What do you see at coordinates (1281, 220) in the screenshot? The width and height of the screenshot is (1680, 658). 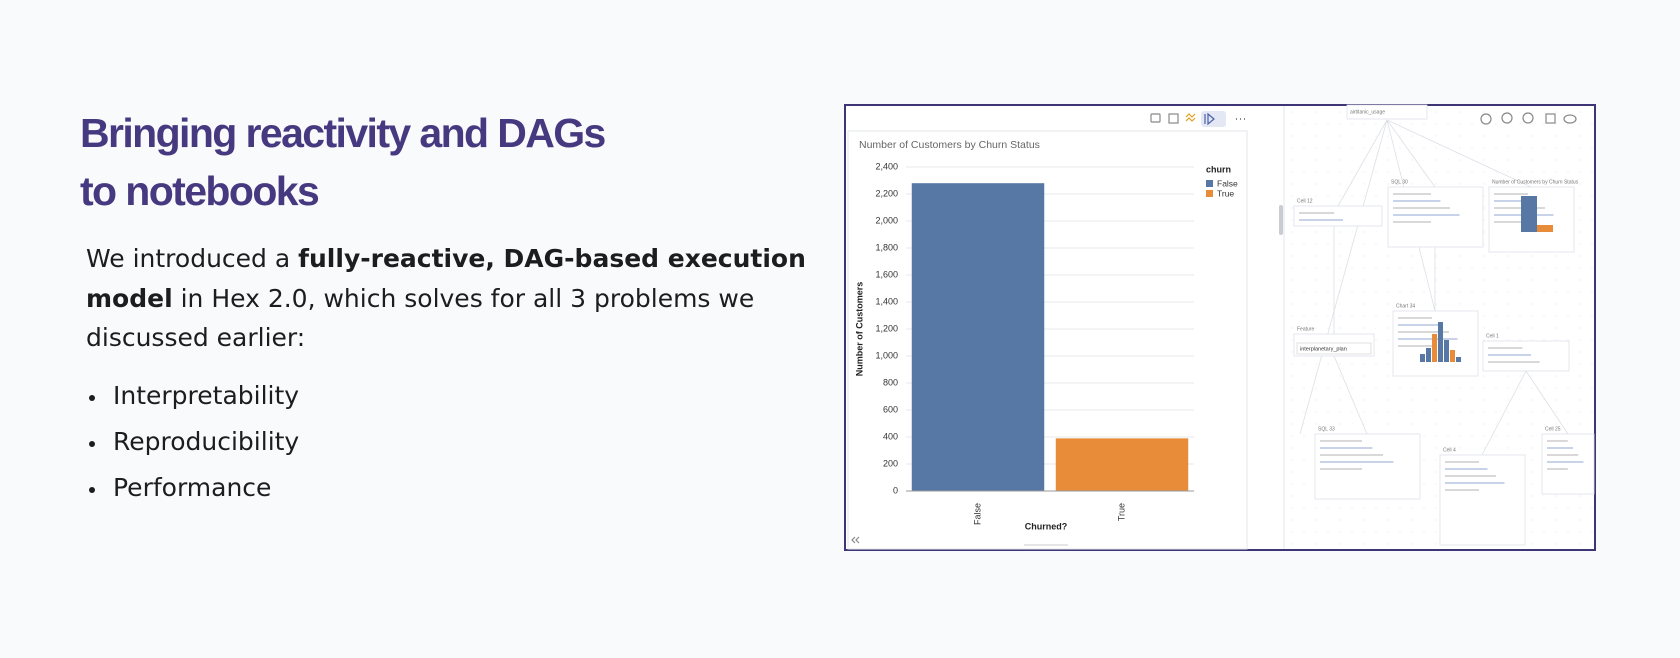 I see `scrollbar` at bounding box center [1281, 220].